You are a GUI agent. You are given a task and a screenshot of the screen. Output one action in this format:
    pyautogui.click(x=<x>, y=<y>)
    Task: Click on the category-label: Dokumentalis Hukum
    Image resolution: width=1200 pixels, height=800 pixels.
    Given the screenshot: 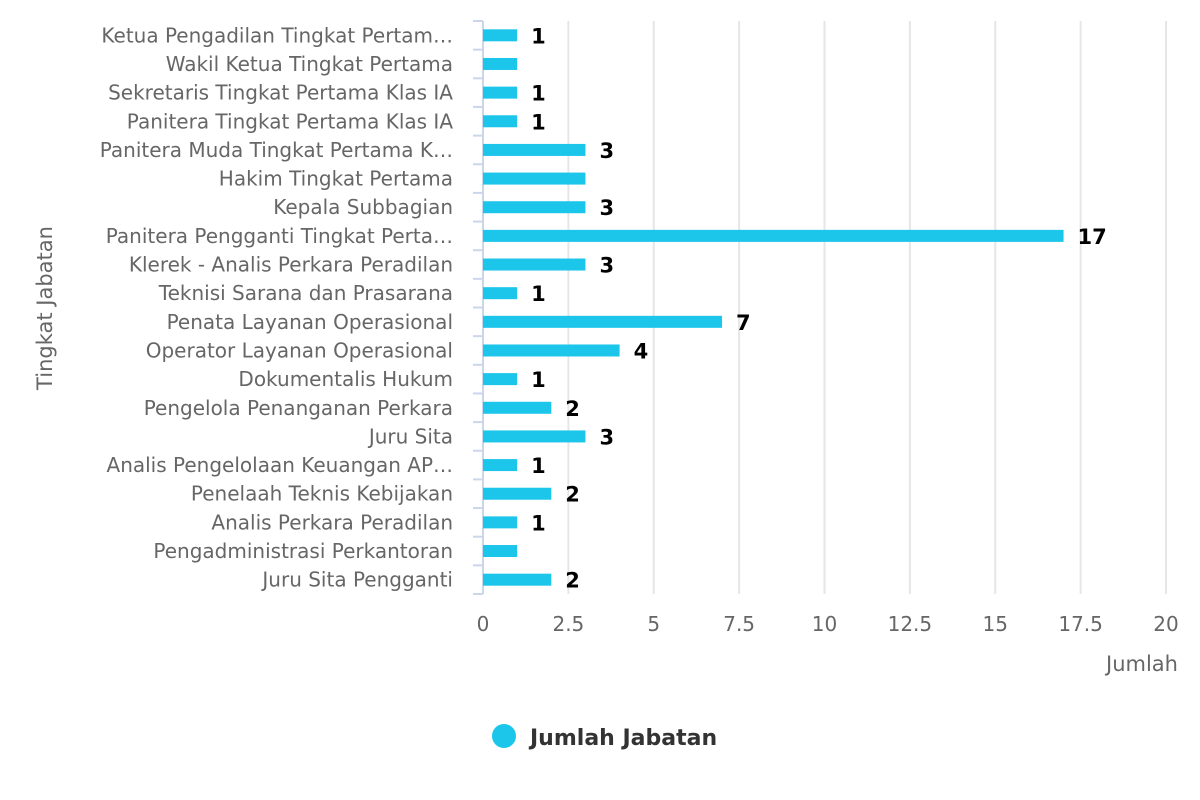 What is the action you would take?
    pyautogui.click(x=345, y=379)
    